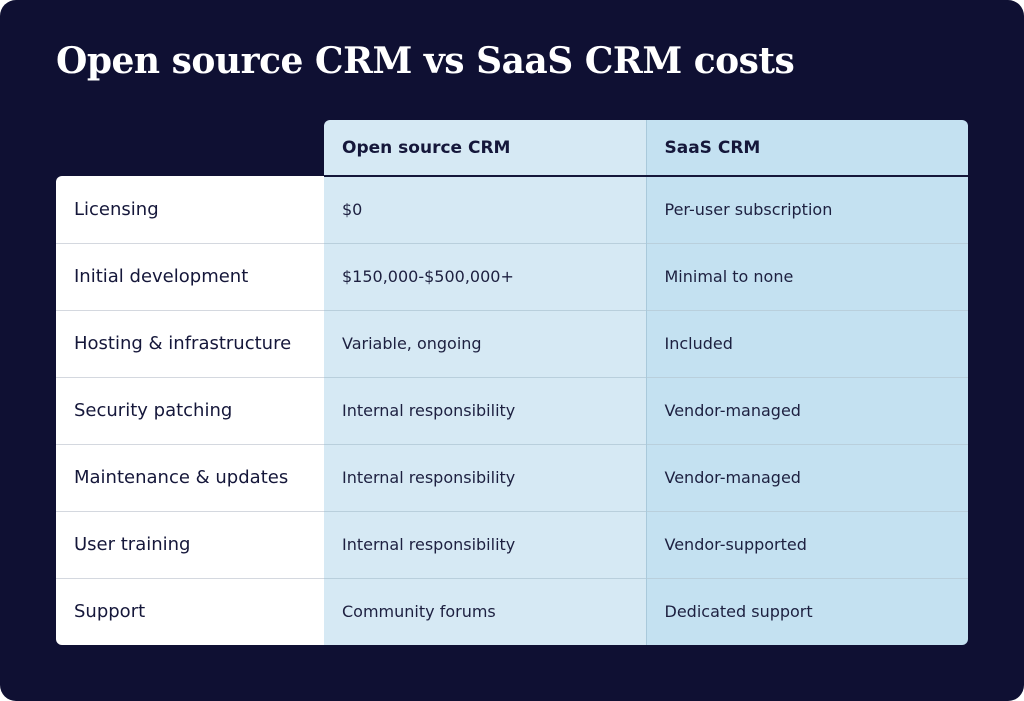 This screenshot has height=701, width=1024. Describe the element at coordinates (485, 148) in the screenshot. I see `header-open-source: Open source CRM` at that location.